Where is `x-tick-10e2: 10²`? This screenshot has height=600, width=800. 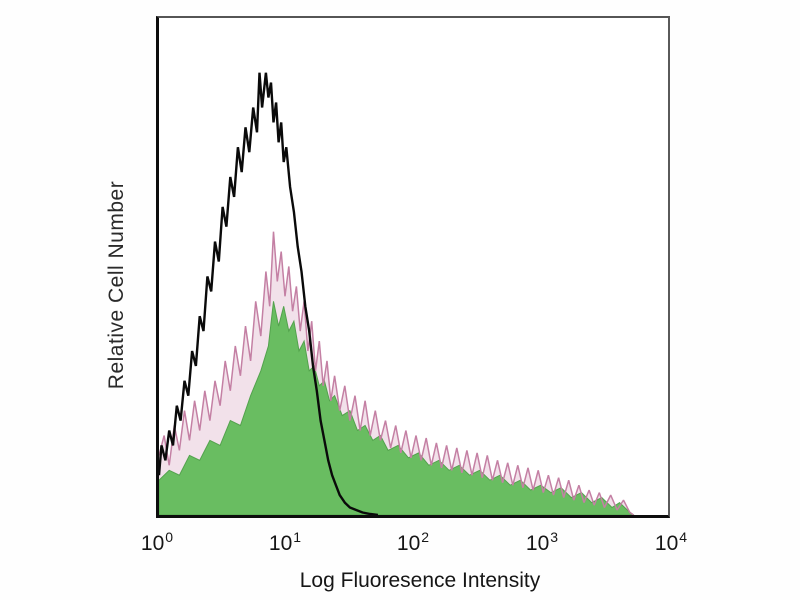
x-tick-10e2: 10² is located at coordinates (413, 542).